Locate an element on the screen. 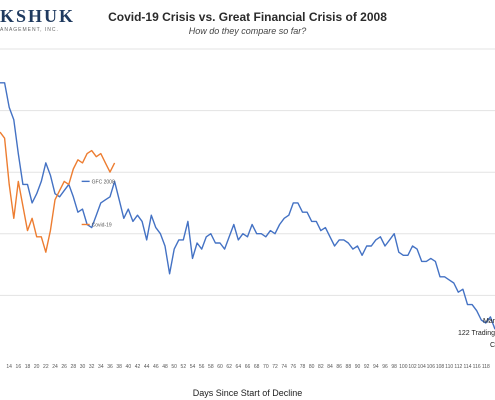 The image size is (495, 400). x-tick-label: 74 is located at coordinates (284, 367).